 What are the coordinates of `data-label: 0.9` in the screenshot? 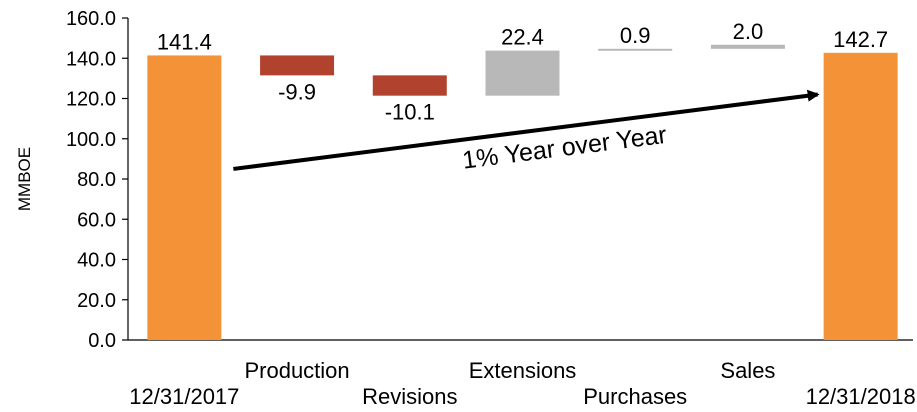 It's located at (635, 35).